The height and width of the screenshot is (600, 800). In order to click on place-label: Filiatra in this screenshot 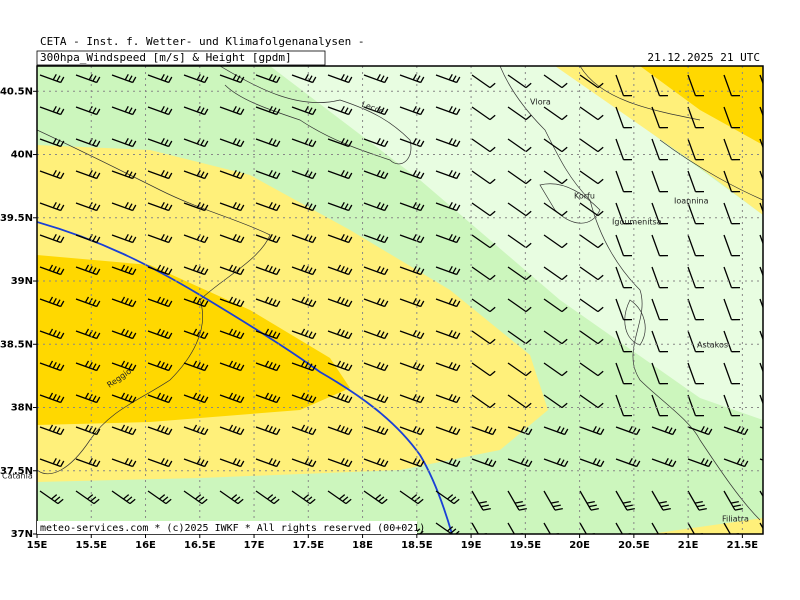, I will do `click(735, 519)`.